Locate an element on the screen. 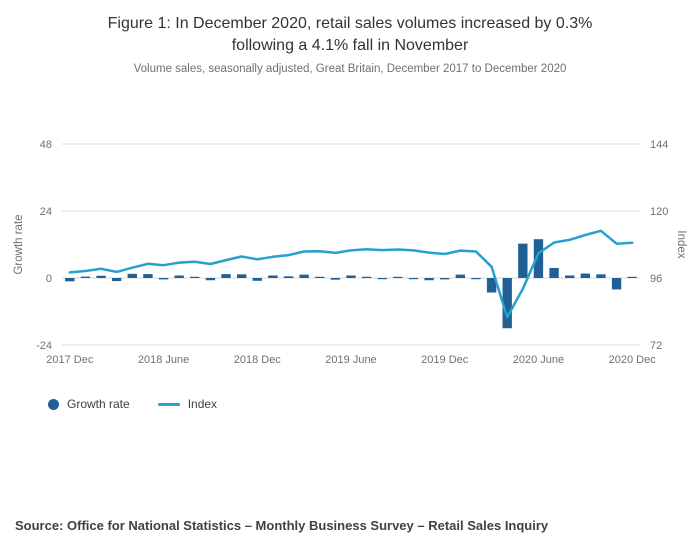 This screenshot has height=549, width=700. x-axis-tick-label: 2020 Dec is located at coordinates (633, 360).